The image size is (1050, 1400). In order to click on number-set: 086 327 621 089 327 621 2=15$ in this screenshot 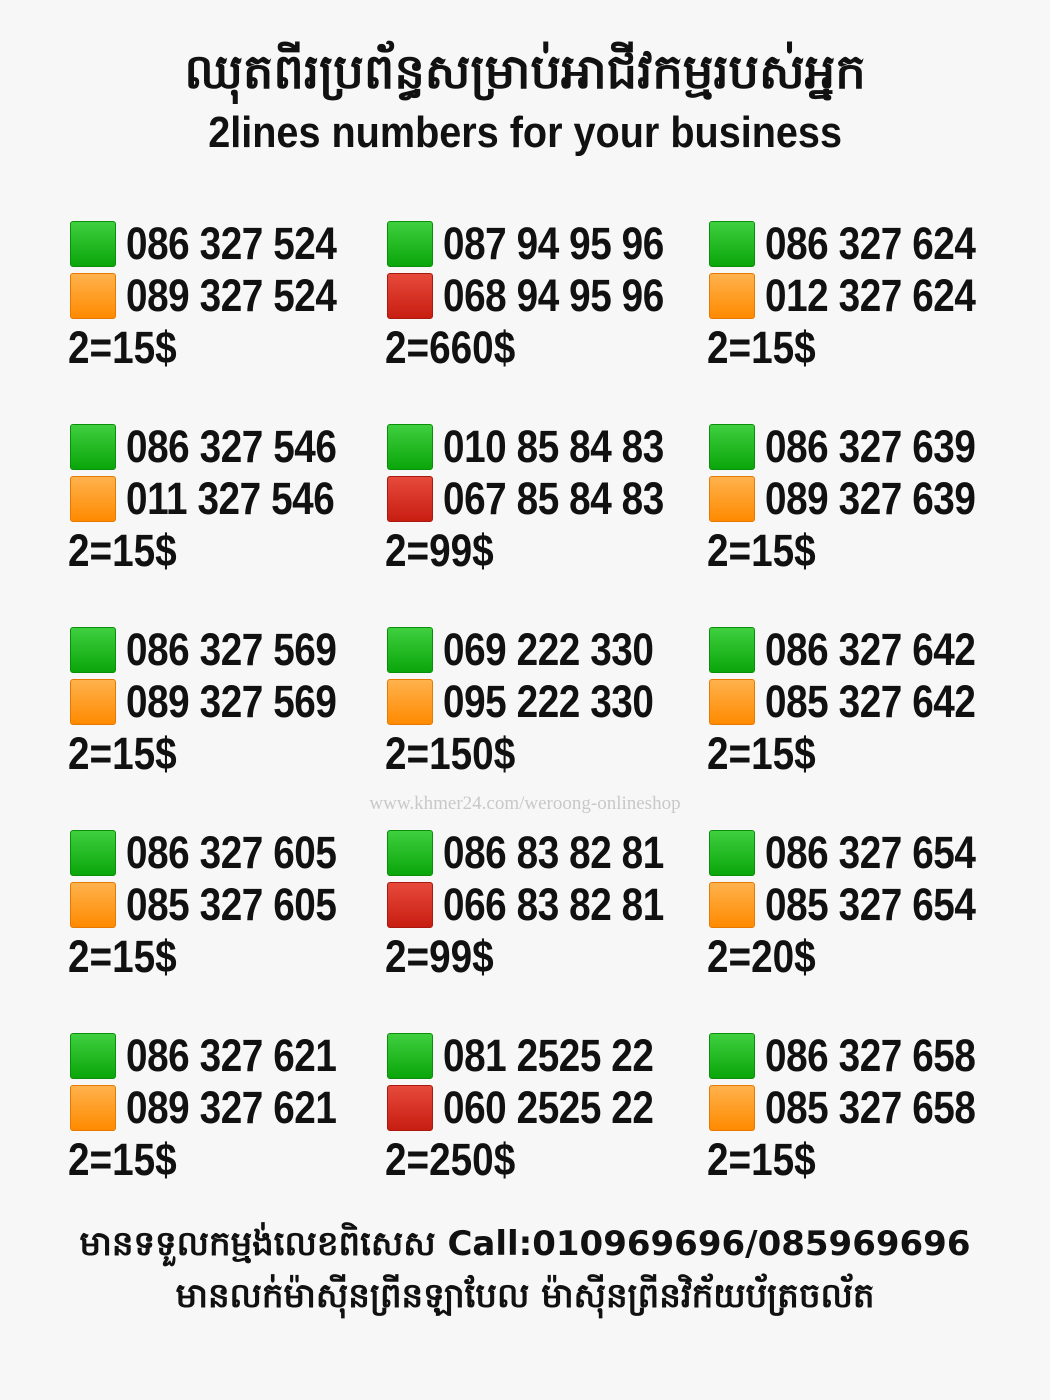, I will do `click(234, 1112)`.